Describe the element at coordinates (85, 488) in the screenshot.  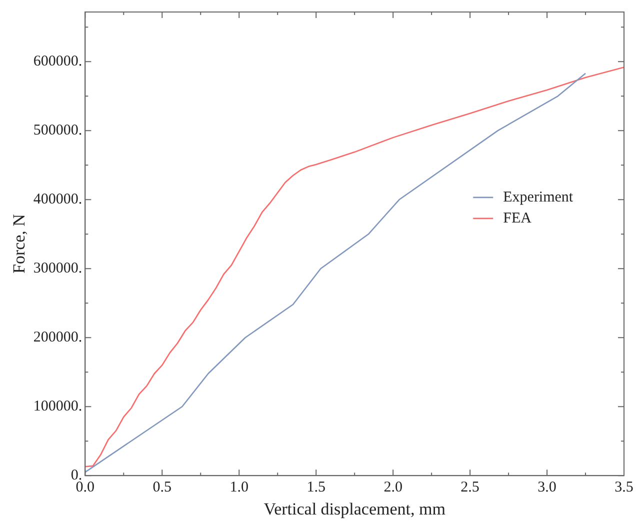
I see `x-tick-label: 0.0` at that location.